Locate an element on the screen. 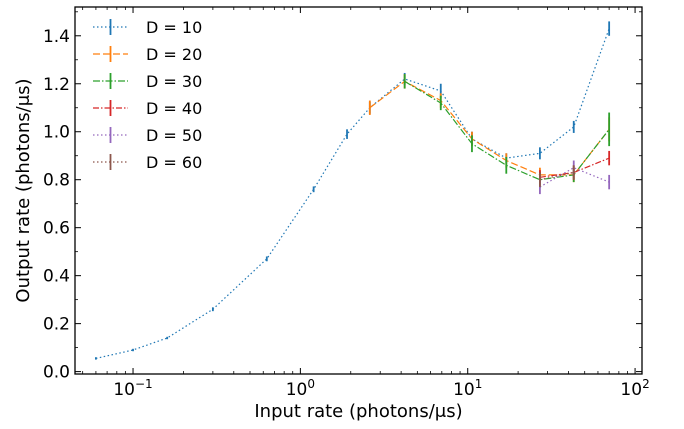  legend-label: D = 50 is located at coordinates (174, 135).